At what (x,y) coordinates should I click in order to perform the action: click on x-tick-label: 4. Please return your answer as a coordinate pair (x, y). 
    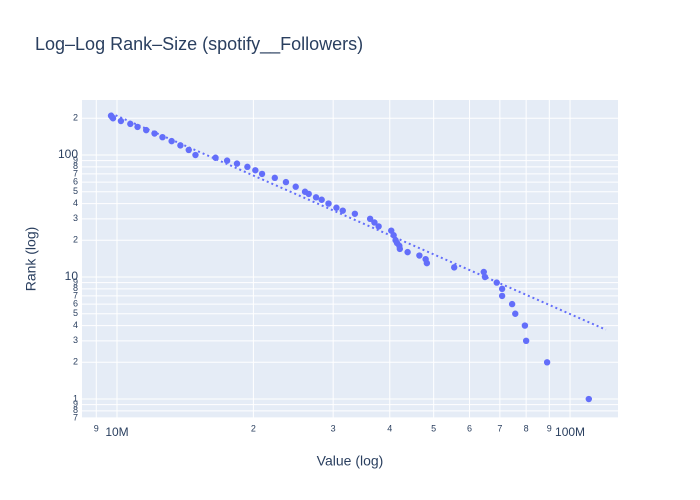
    Looking at the image, I should click on (389, 428).